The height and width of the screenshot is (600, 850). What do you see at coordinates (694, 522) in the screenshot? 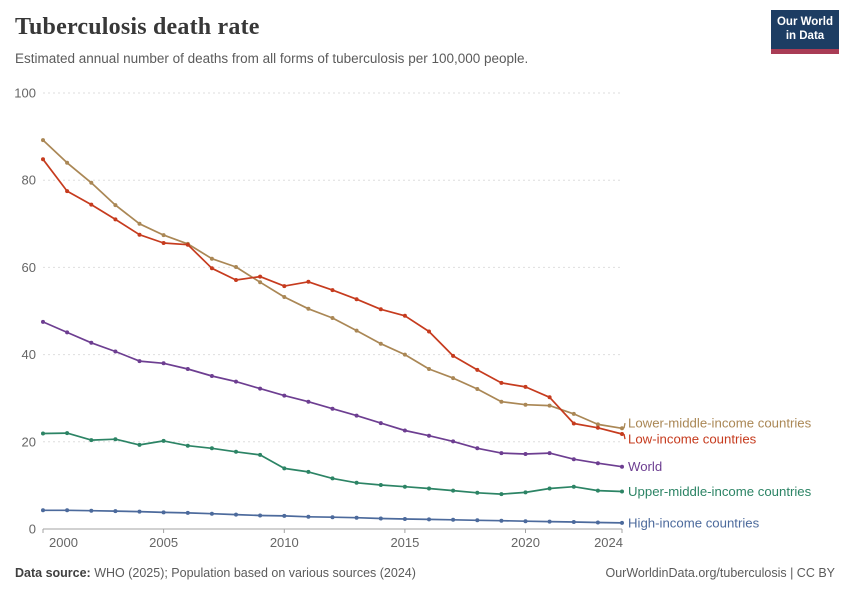
I see `legend-label-high-income-countries: High-income countries` at bounding box center [694, 522].